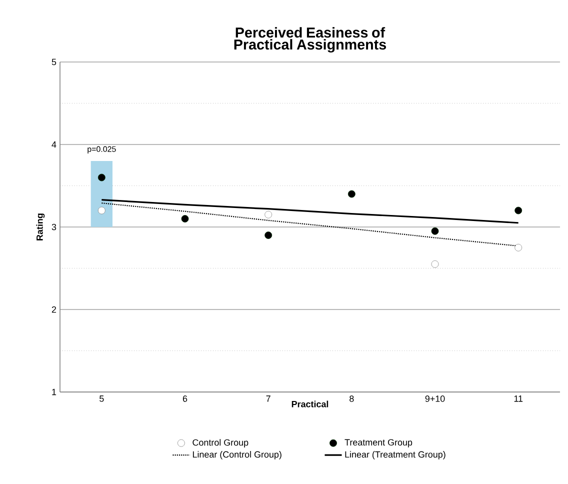 This screenshot has width=568, height=484. What do you see at coordinates (237, 455) in the screenshot?
I see `legend-label: Linear (Control Group)` at bounding box center [237, 455].